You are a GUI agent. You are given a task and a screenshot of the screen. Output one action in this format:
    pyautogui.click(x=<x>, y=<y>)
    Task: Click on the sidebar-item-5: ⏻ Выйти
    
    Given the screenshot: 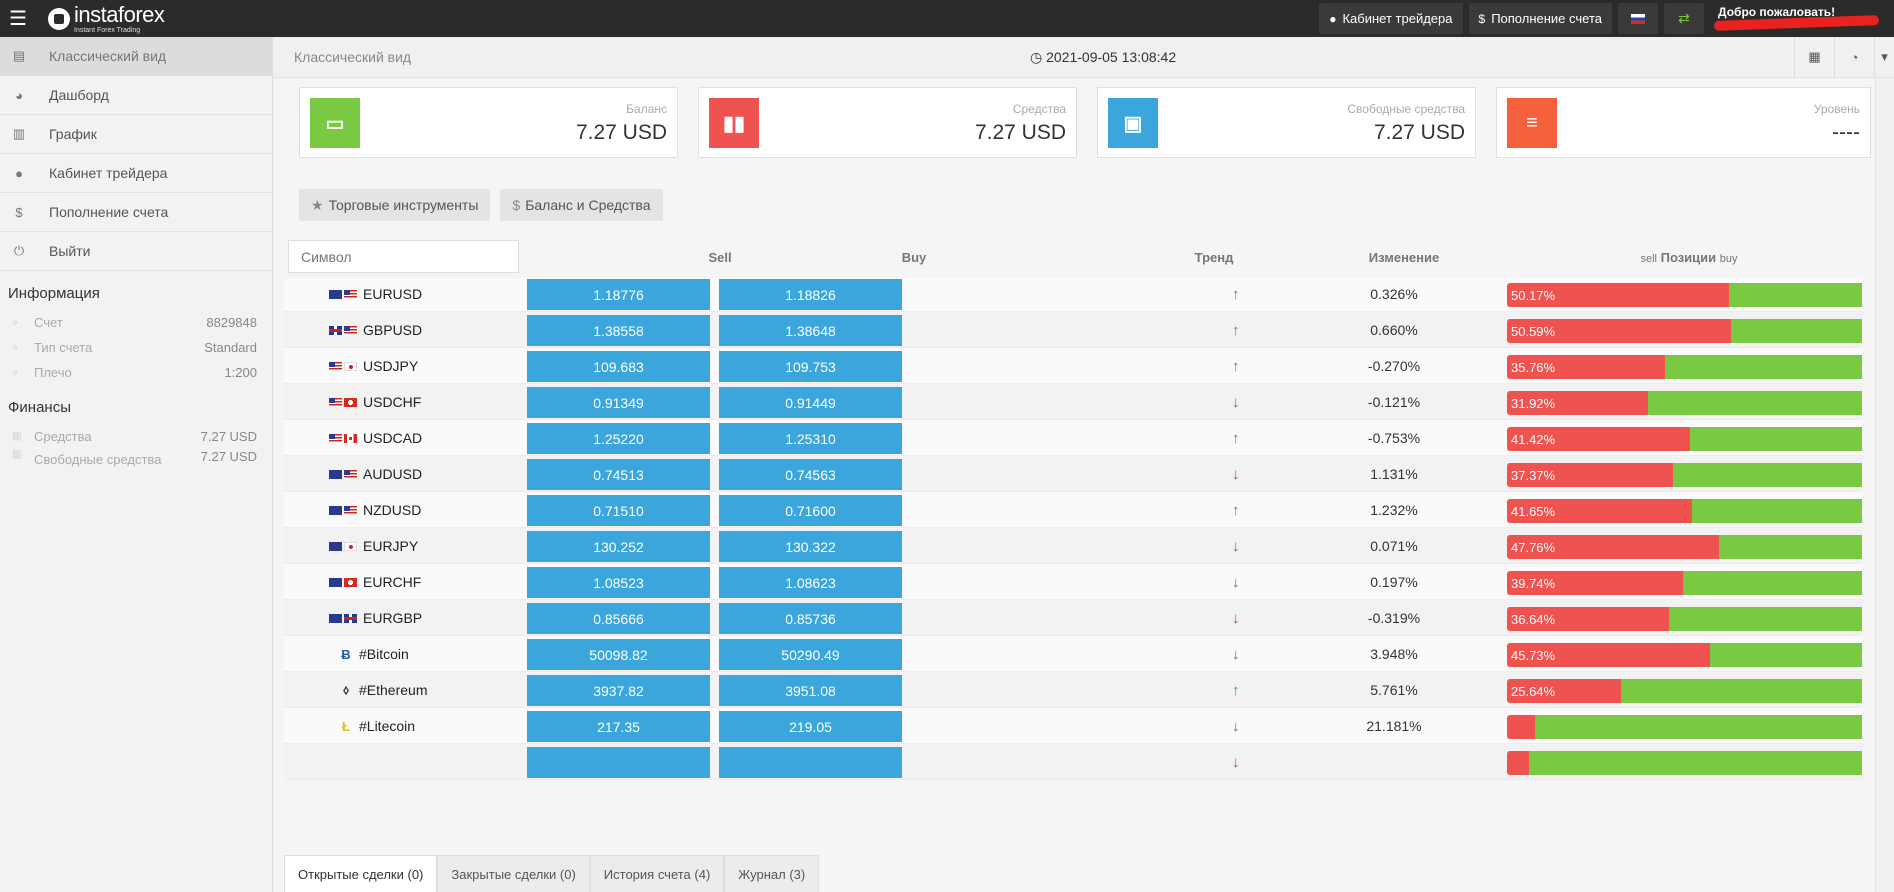 What is the action you would take?
    pyautogui.click(x=136, y=251)
    